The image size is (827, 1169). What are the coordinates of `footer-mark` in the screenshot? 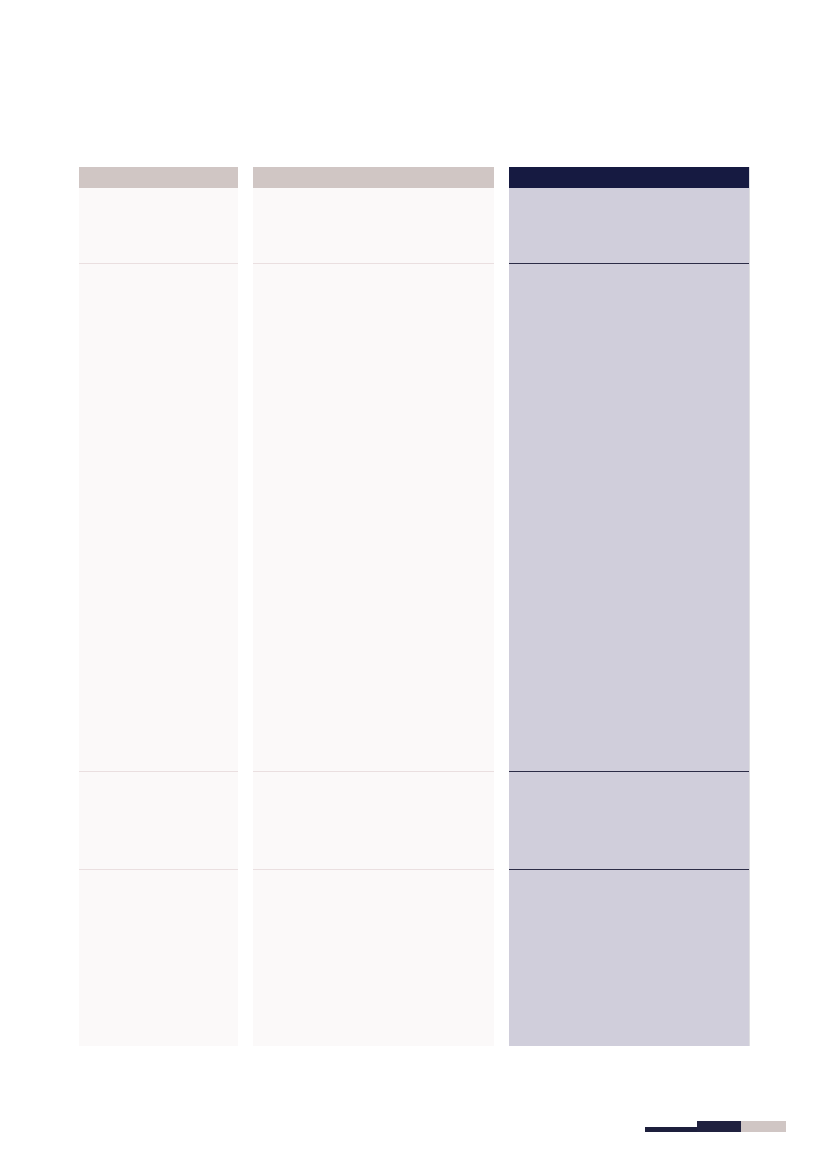 It's located at (716, 1126).